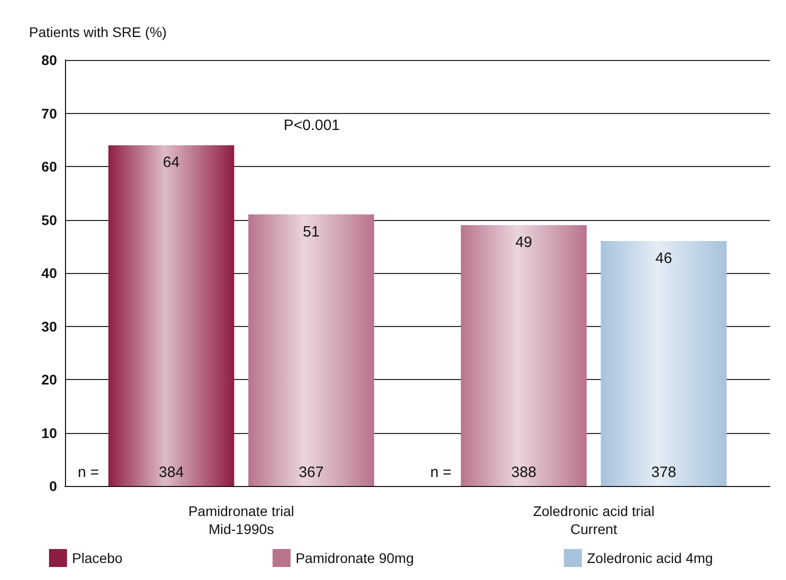 The width and height of the screenshot is (786, 580). I want to click on y-axis-title: Patients with SRE (%), so click(98, 32).